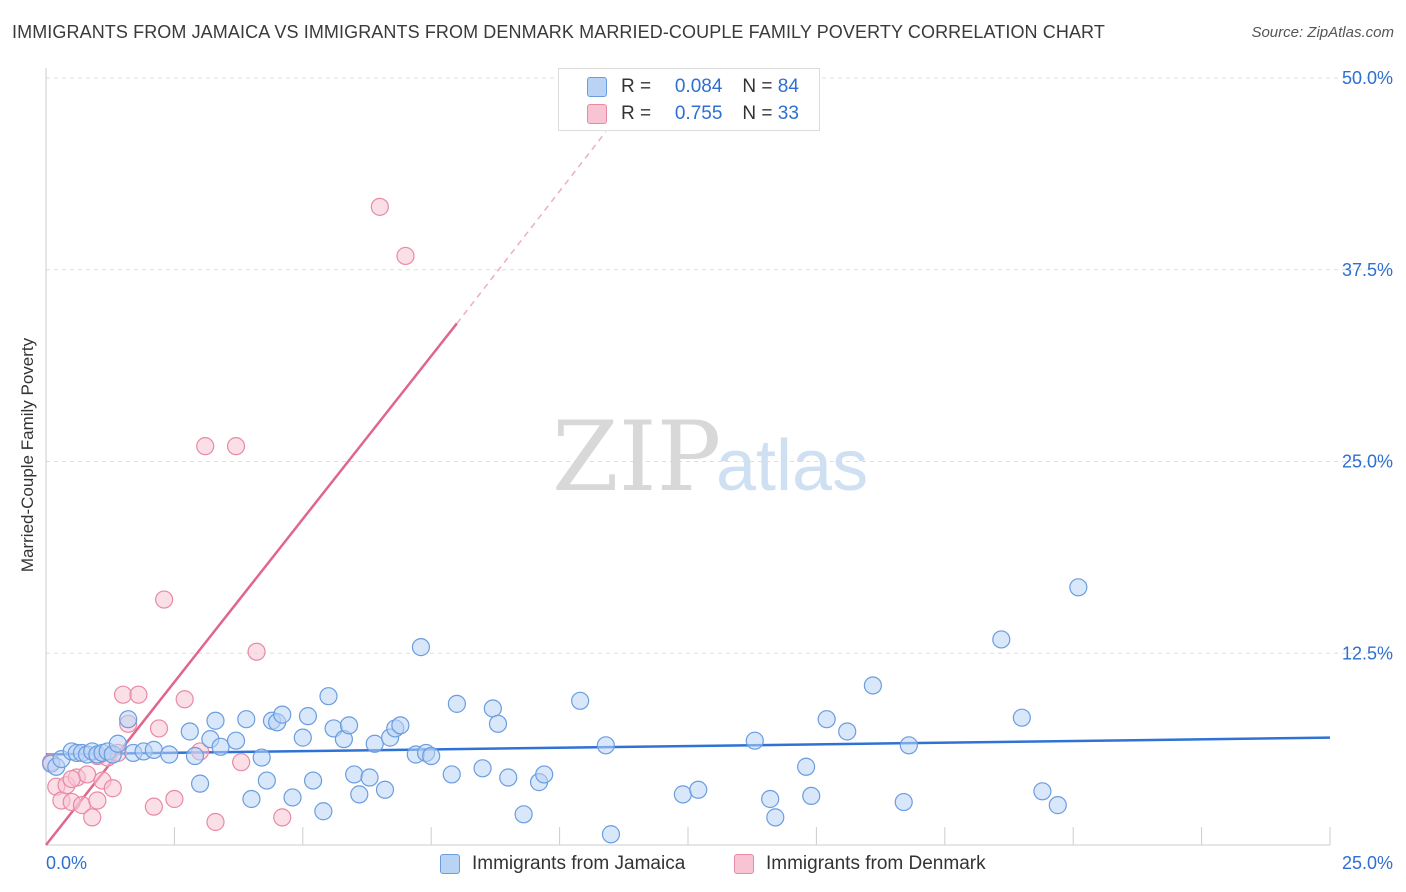  I want to click on bottom-legend-denmark: Immigrants from Denmark, so click(860, 864).